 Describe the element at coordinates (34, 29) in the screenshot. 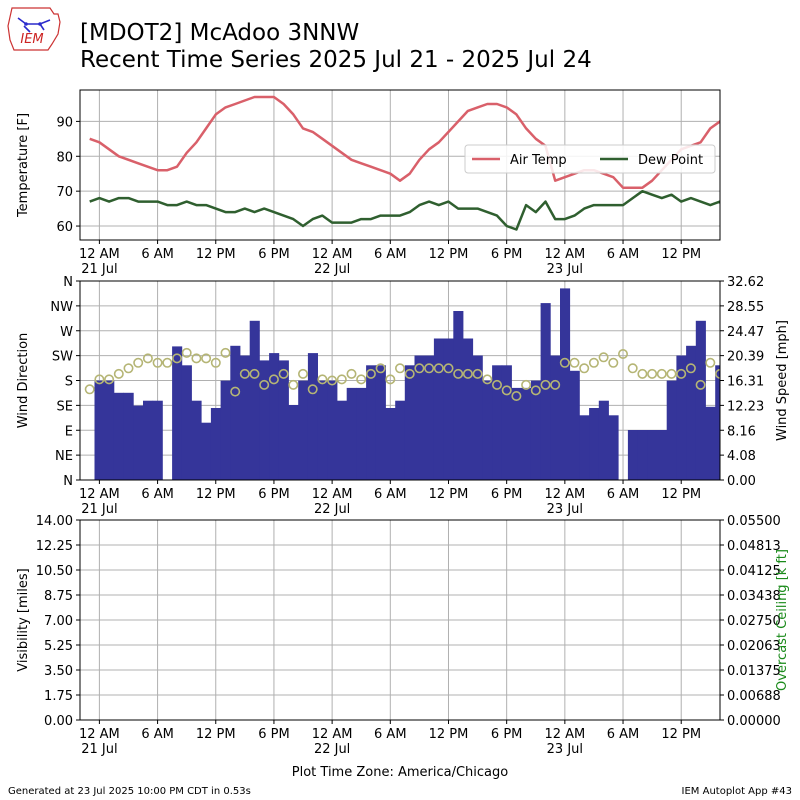

I see `iowa-outline` at that location.